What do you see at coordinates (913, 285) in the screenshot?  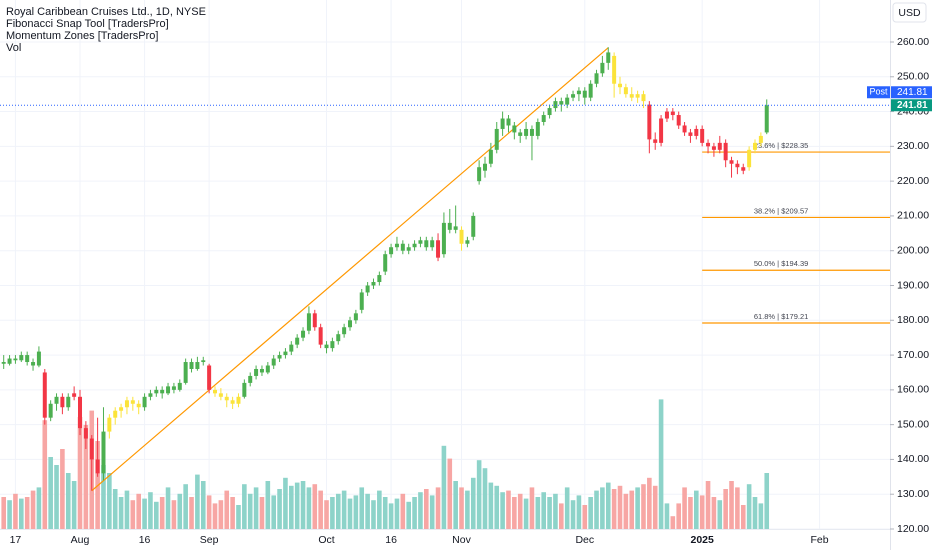 I see `y-tick-label: 190.00` at bounding box center [913, 285].